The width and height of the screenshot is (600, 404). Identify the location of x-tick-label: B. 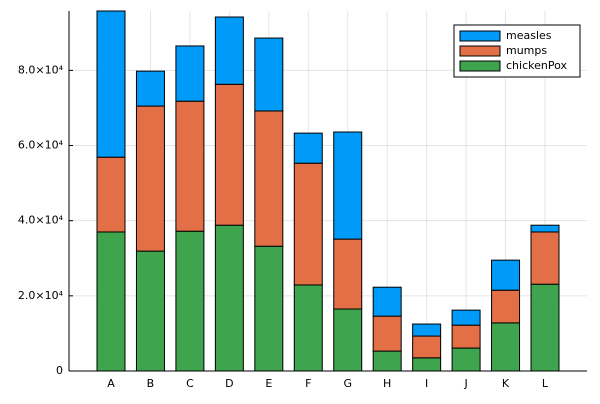
(151, 383).